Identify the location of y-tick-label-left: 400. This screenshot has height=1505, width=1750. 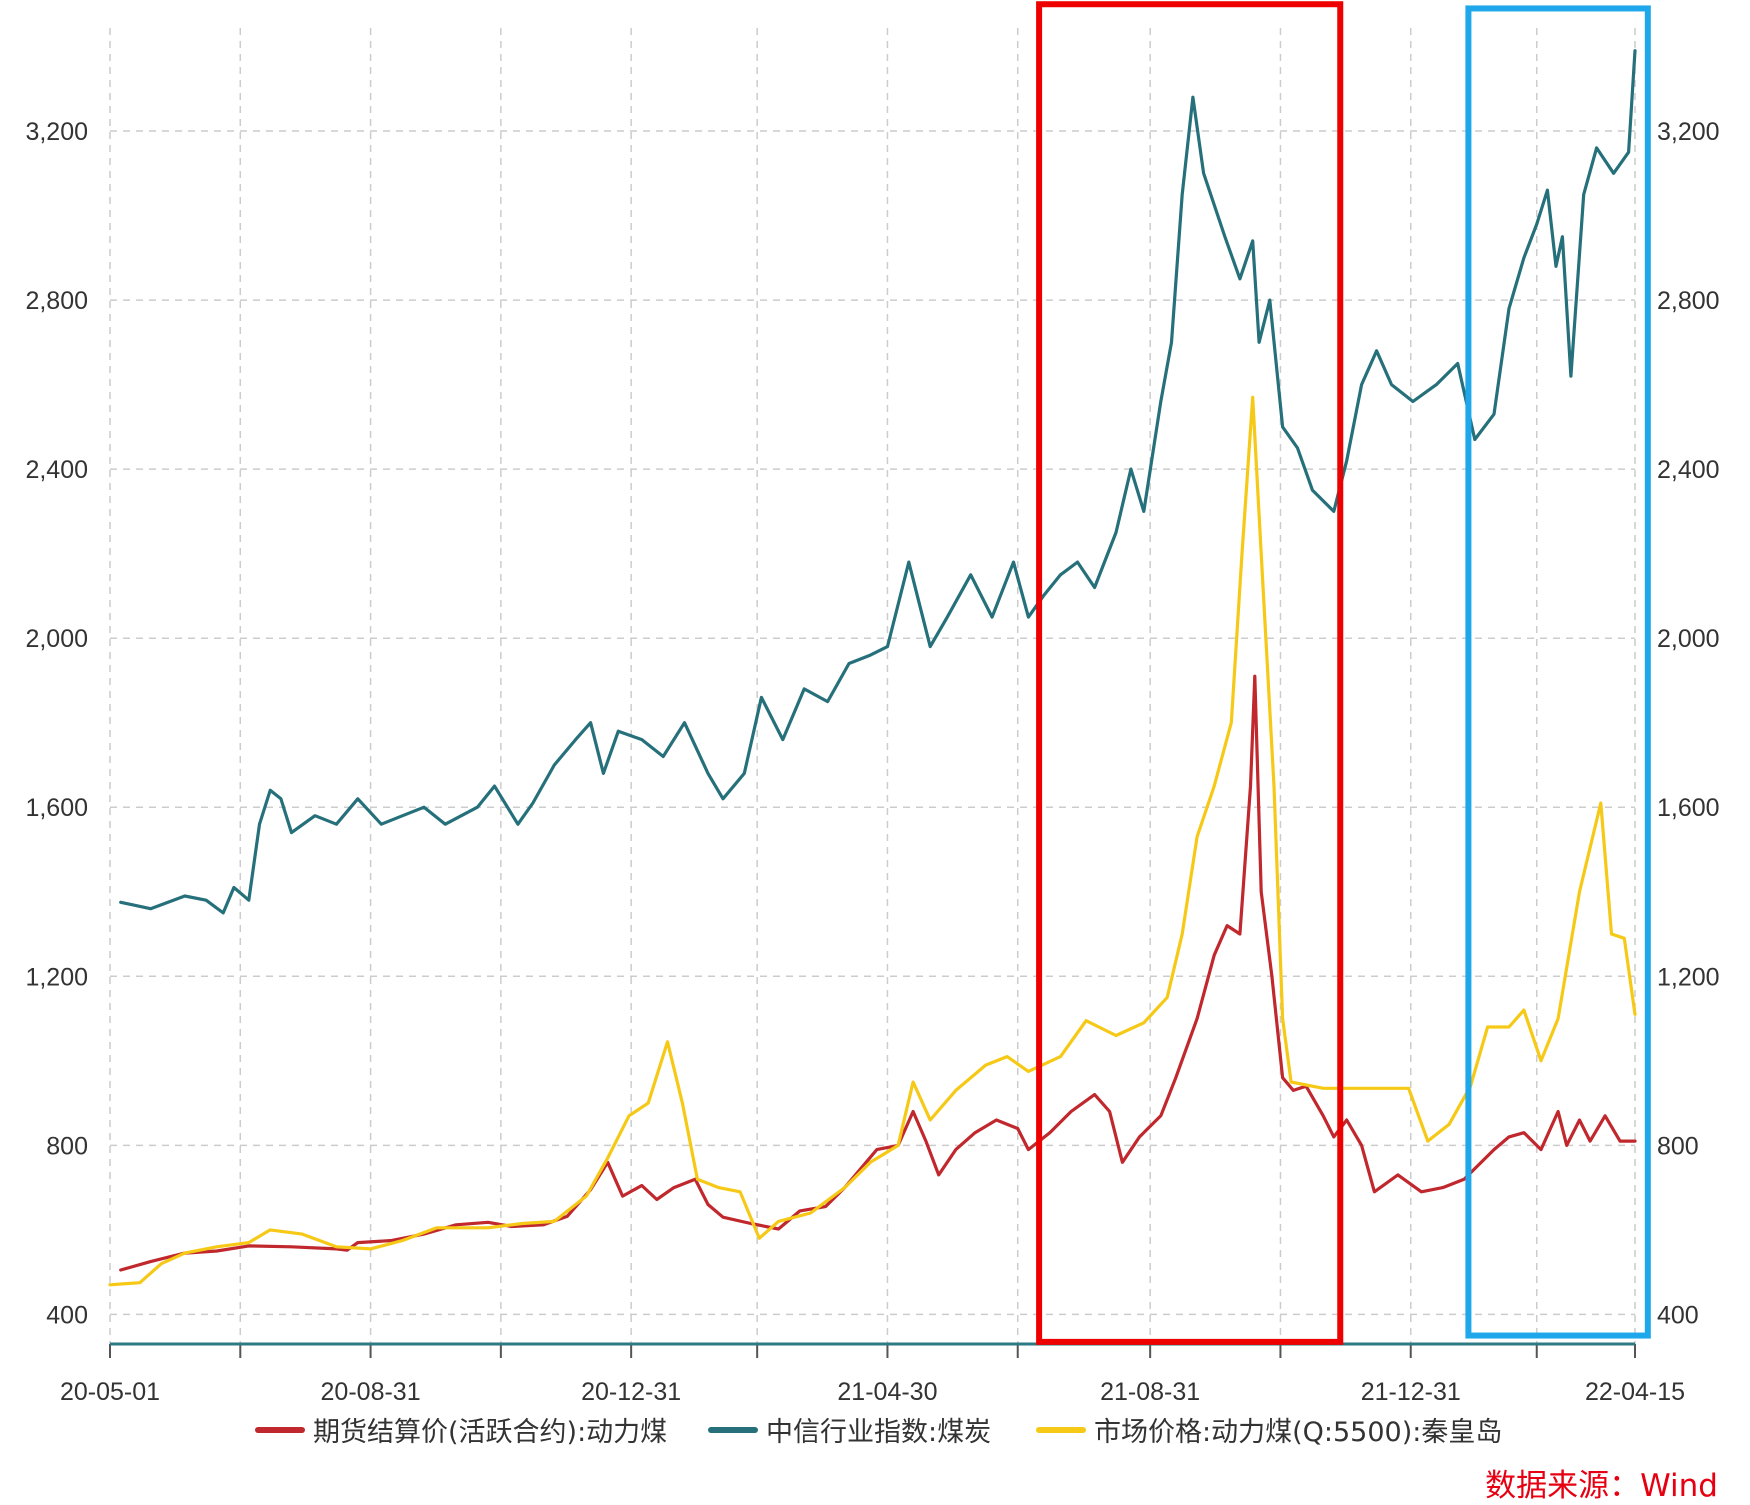
(67, 1315).